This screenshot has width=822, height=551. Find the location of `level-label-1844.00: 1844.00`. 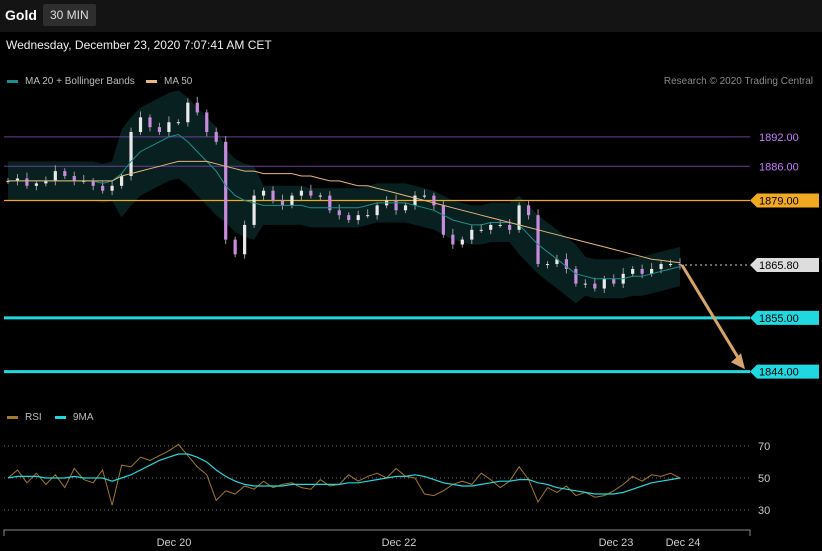

level-label-1844.00: 1844.00 is located at coordinates (779, 373).